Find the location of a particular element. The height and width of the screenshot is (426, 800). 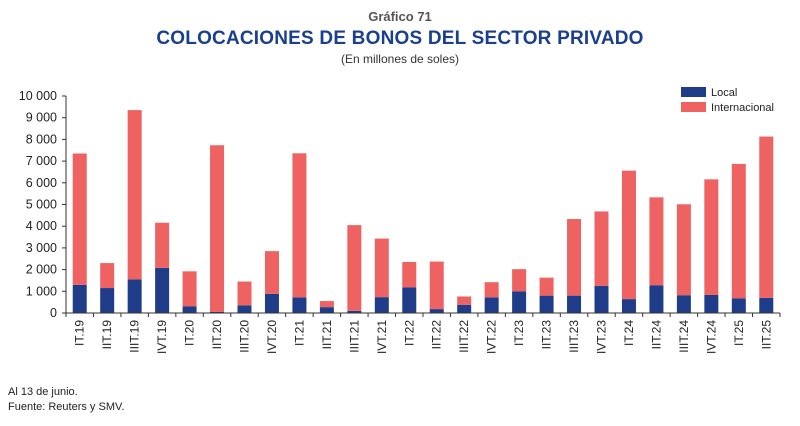

x-tick-label: IVT.22 is located at coordinates (492, 337).